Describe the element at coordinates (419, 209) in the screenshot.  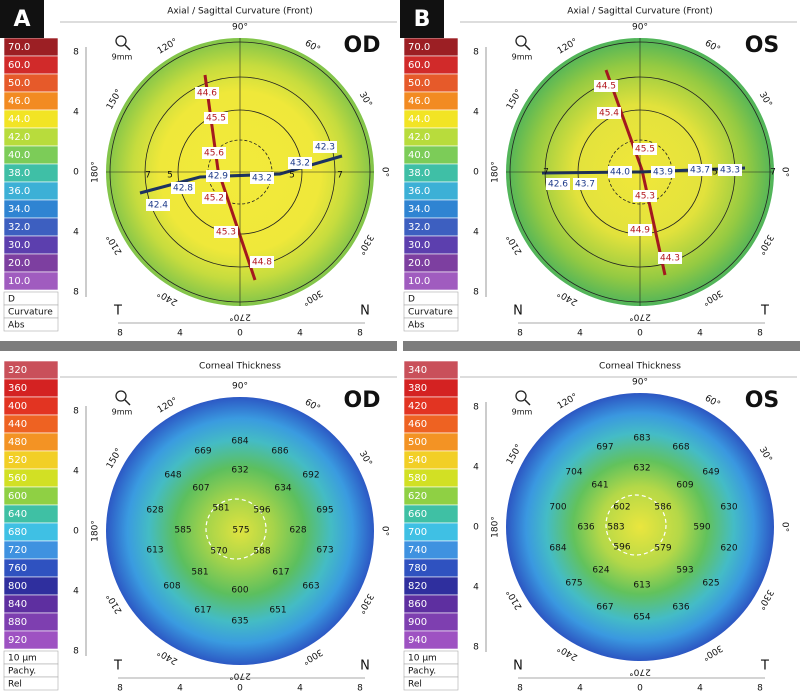
I see `scale-label: 34.0` at that location.